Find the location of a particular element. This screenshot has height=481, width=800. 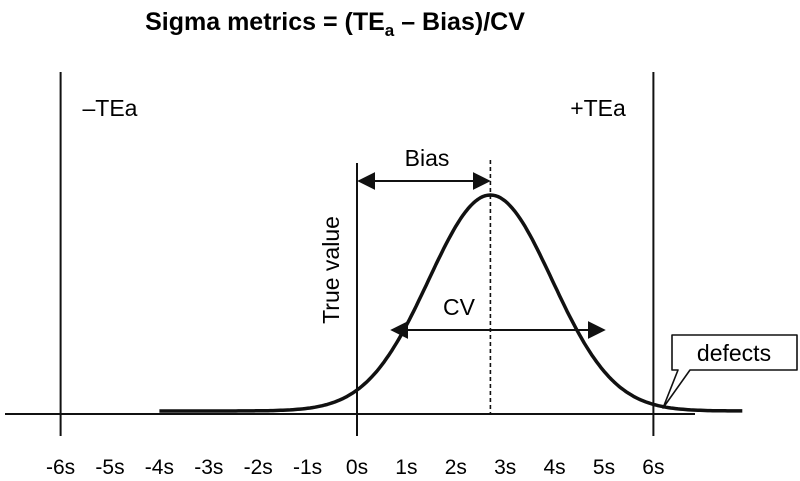

x-axis-tick-labels: -6s -5s -4s -3s -2s -1s 0s 1s 2s 3s 4s 5s 6s is located at coordinates (355, 467).